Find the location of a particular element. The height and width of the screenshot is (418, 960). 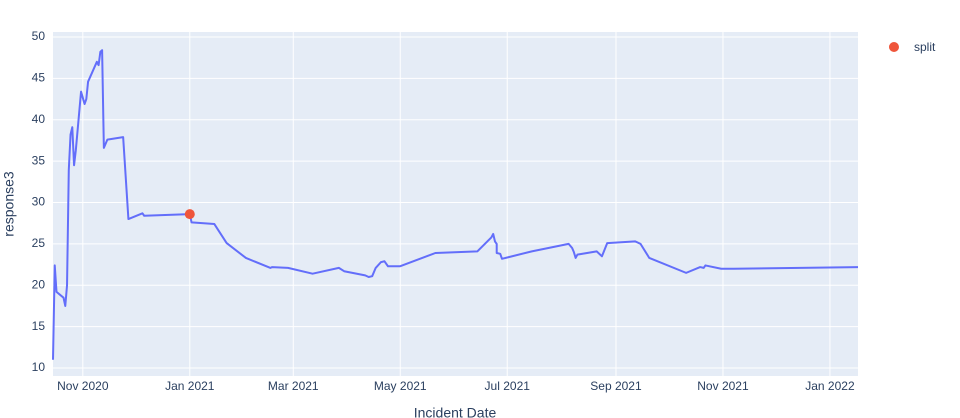

y-axis-title: response3 is located at coordinates (9, 204).